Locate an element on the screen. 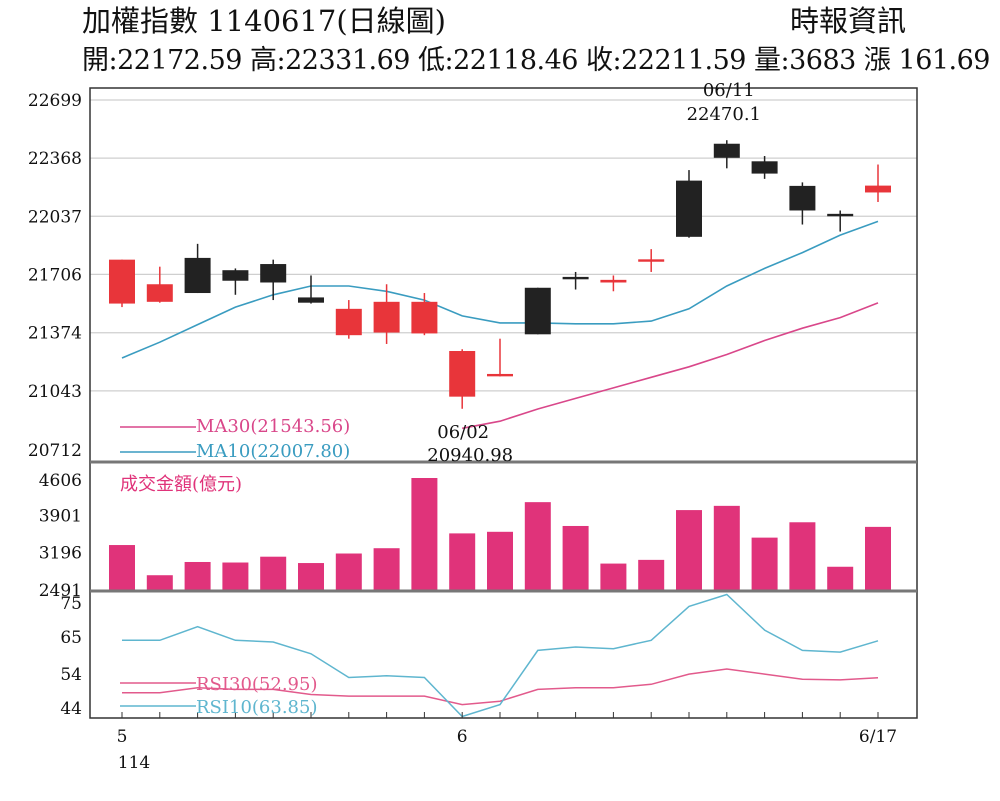 This screenshot has height=801, width=1000. source-label: 時報資訊 is located at coordinates (848, 21).